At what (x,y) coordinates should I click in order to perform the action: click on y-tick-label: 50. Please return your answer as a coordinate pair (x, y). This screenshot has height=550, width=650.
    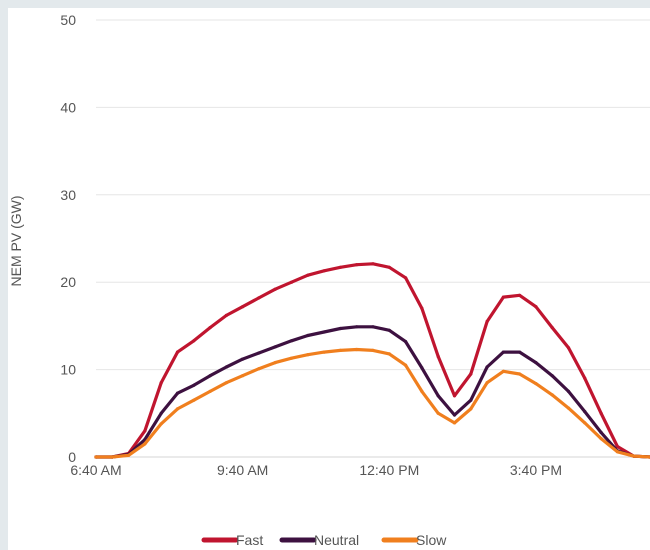
    Looking at the image, I should click on (68, 20).